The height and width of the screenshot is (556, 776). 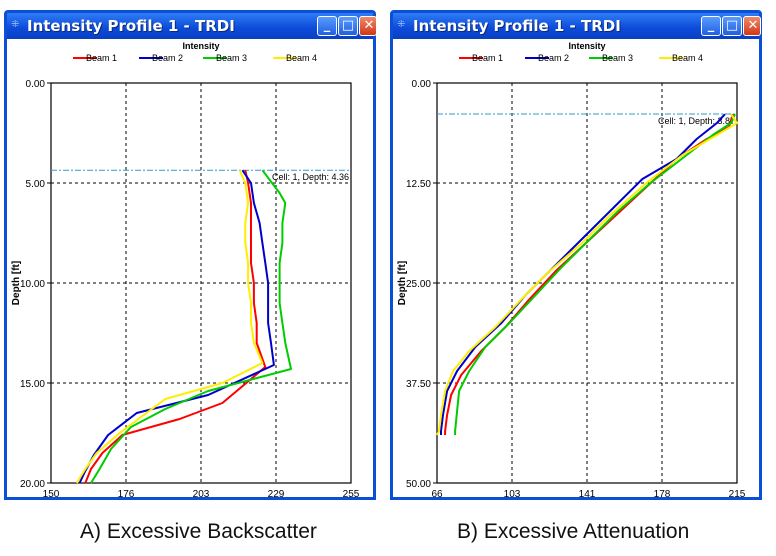 What do you see at coordinates (126, 493) in the screenshot?
I see `x-tick-label: 176` at bounding box center [126, 493].